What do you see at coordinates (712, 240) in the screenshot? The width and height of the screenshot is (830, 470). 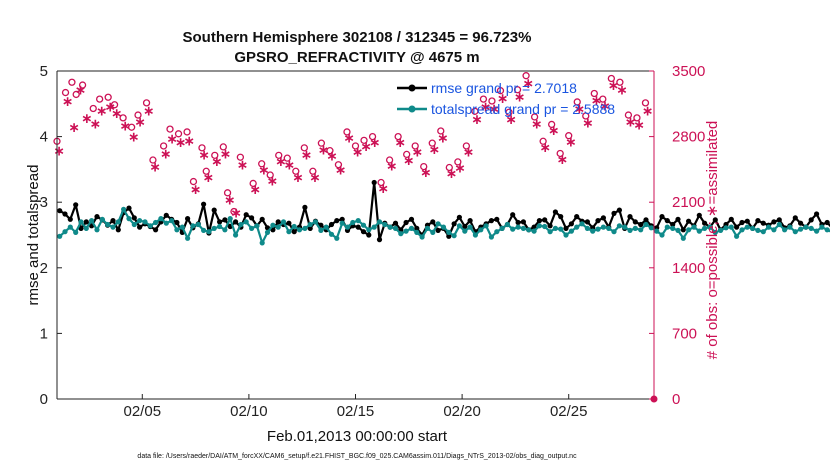 I see `y2-axis-label: # of obs: o=possible; ∗=assimilated` at bounding box center [712, 240].